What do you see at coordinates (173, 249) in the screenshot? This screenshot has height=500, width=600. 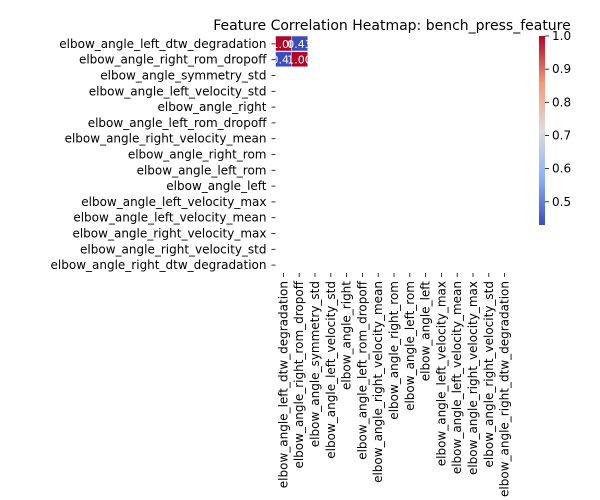 I see `row-label: elbow_angle_right_velocity_std` at bounding box center [173, 249].